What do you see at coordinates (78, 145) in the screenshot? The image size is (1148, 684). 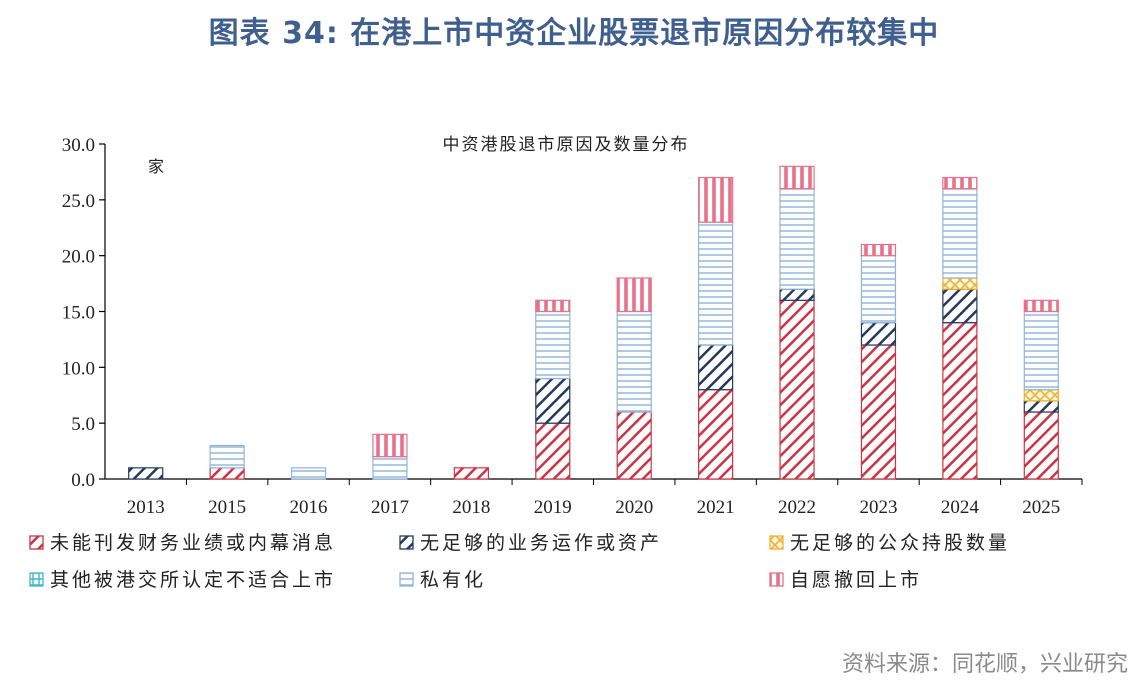 I see `y-tick-label: 30.0` at bounding box center [78, 145].